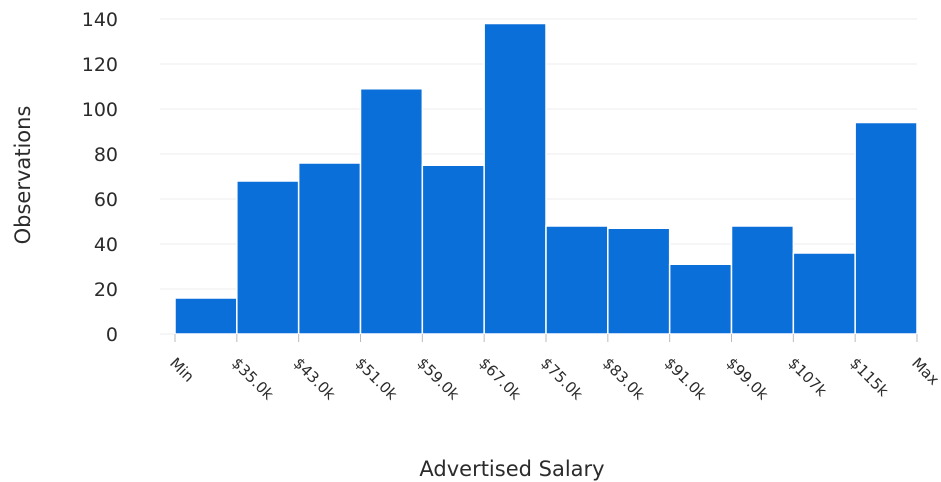 The image size is (941, 482). I want to click on x-tick-label: $107k, so click(808, 377).